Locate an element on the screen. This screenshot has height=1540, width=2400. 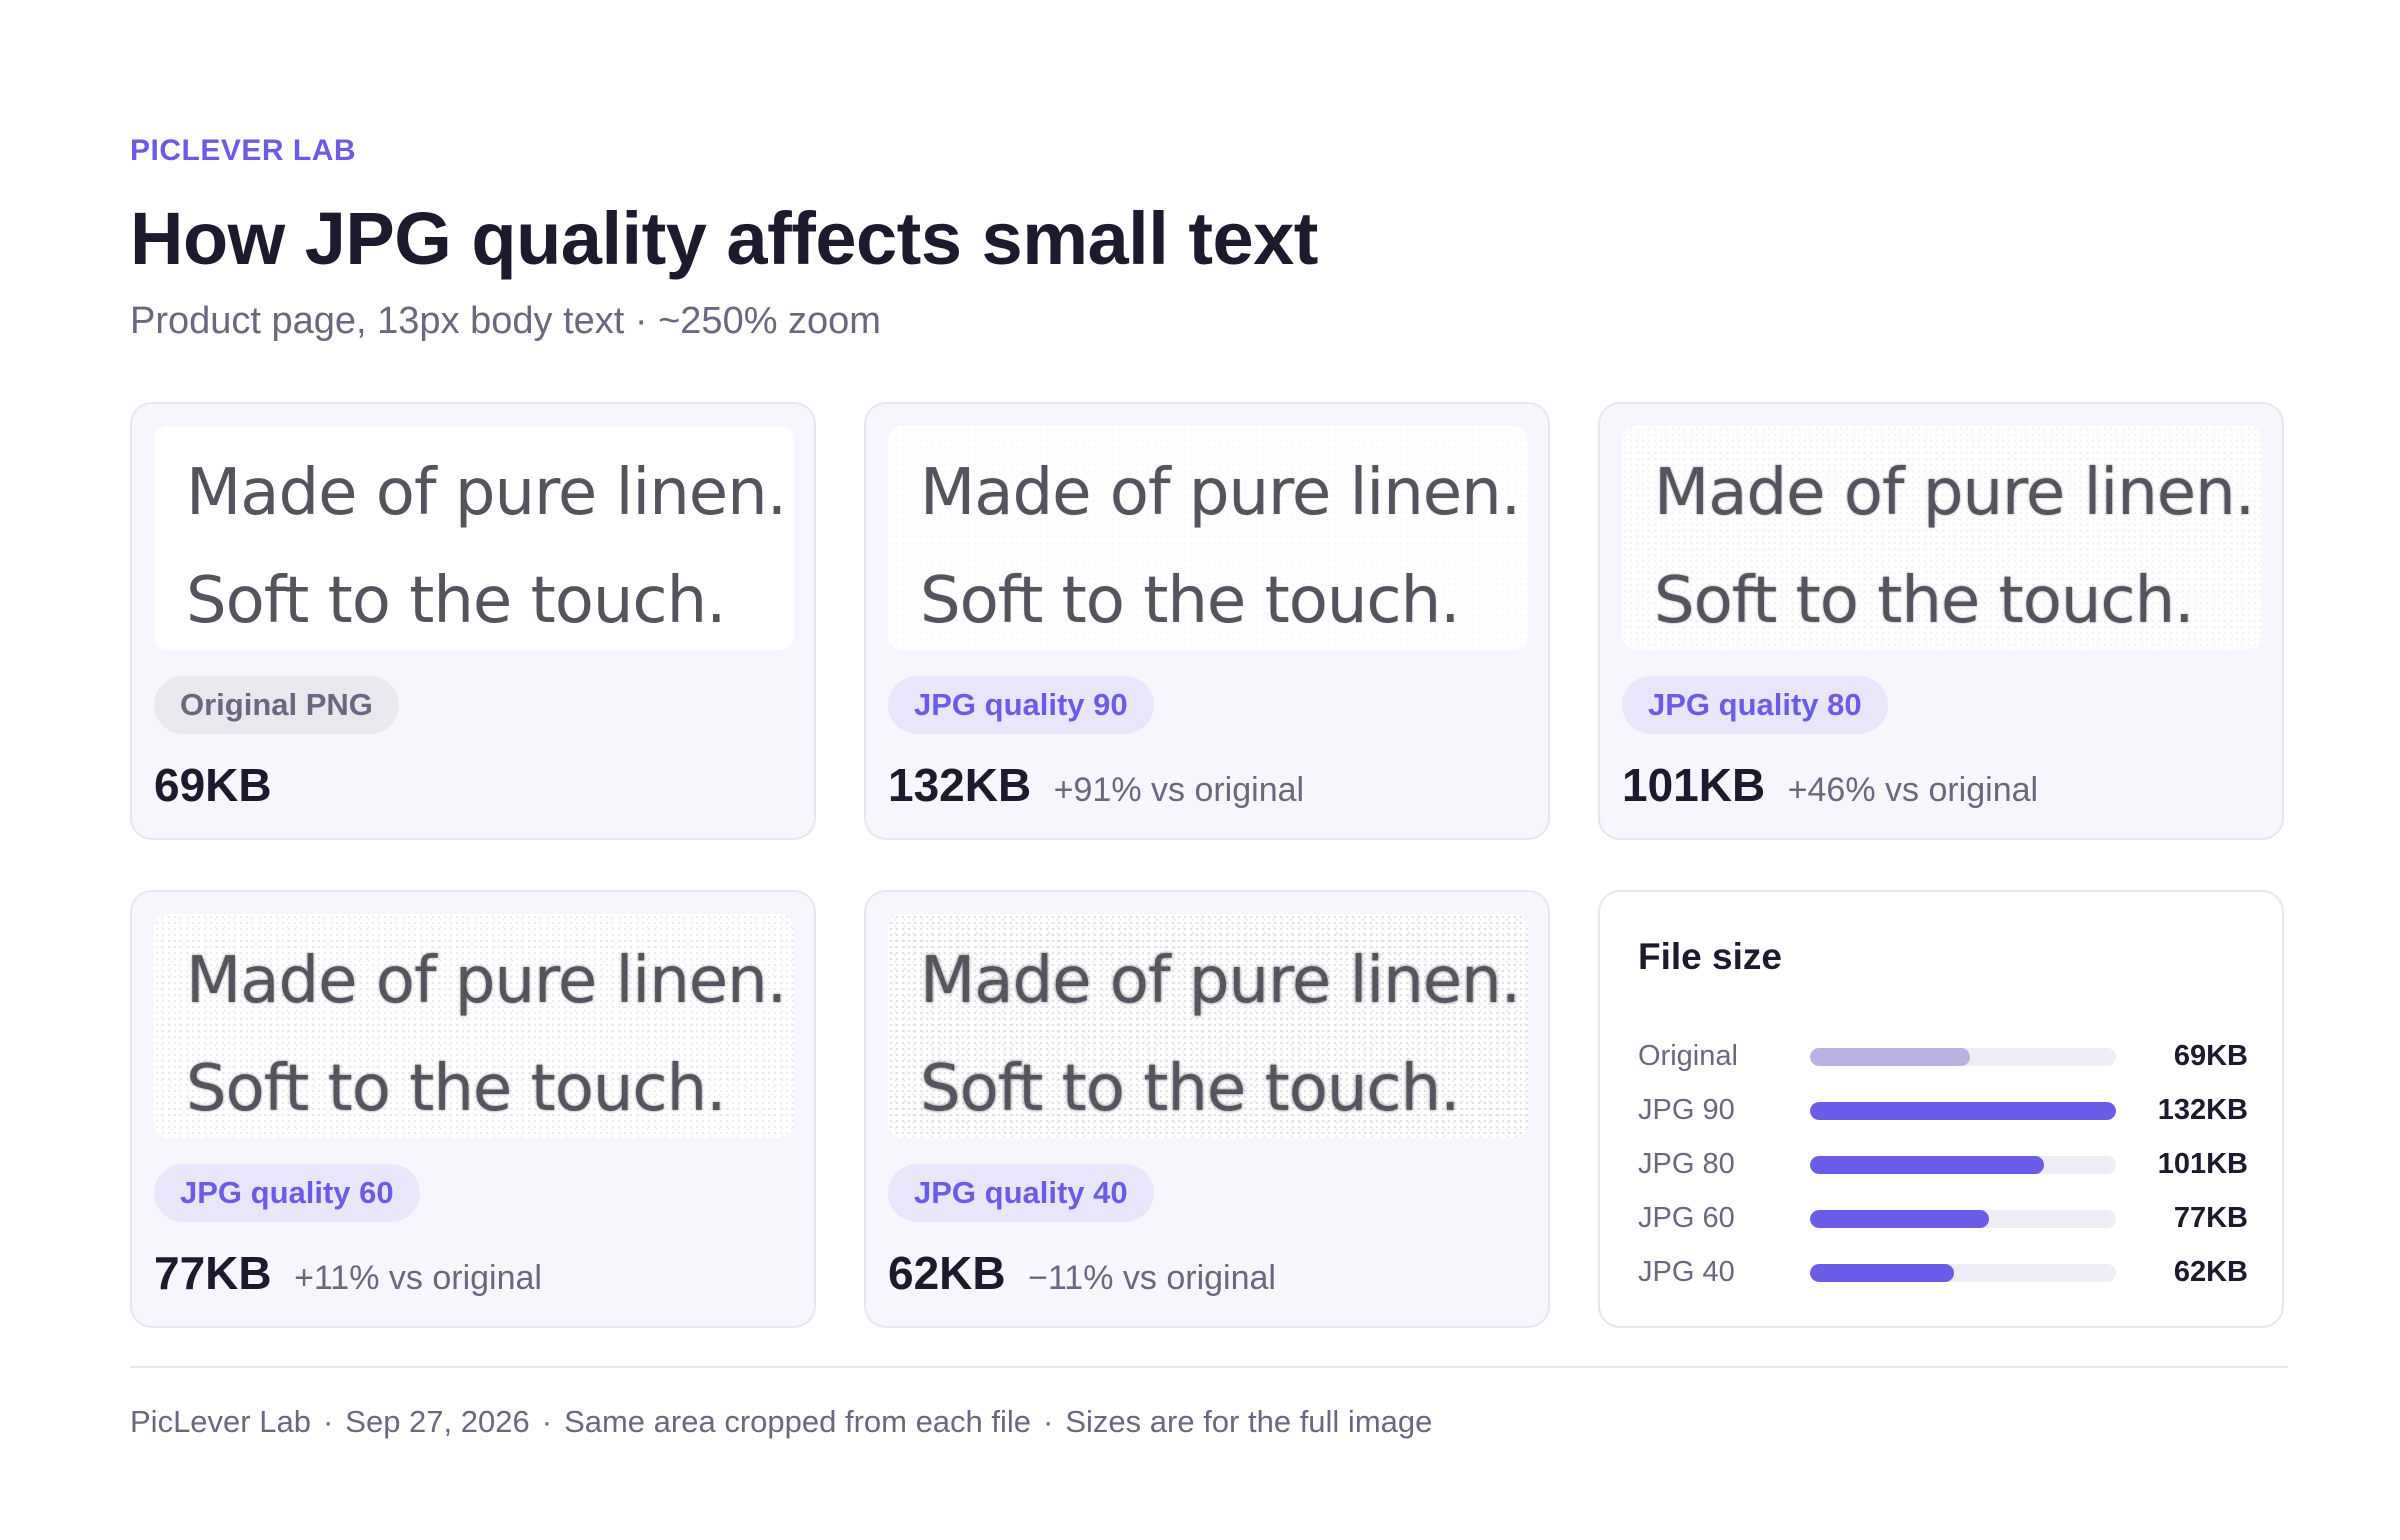
bar-category-label: JPG 60 is located at coordinates (1686, 1218).